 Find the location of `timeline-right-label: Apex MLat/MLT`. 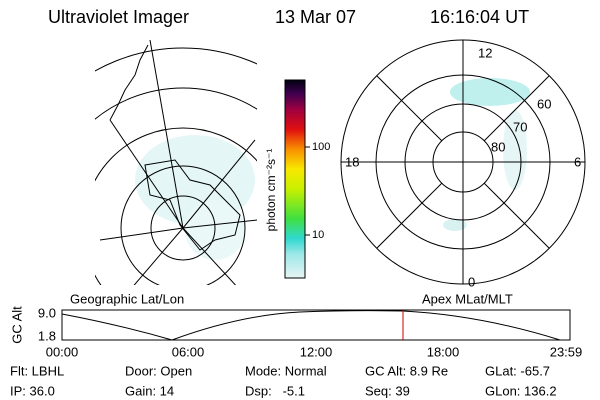

timeline-right-label: Apex MLat/MLT is located at coordinates (467, 298).